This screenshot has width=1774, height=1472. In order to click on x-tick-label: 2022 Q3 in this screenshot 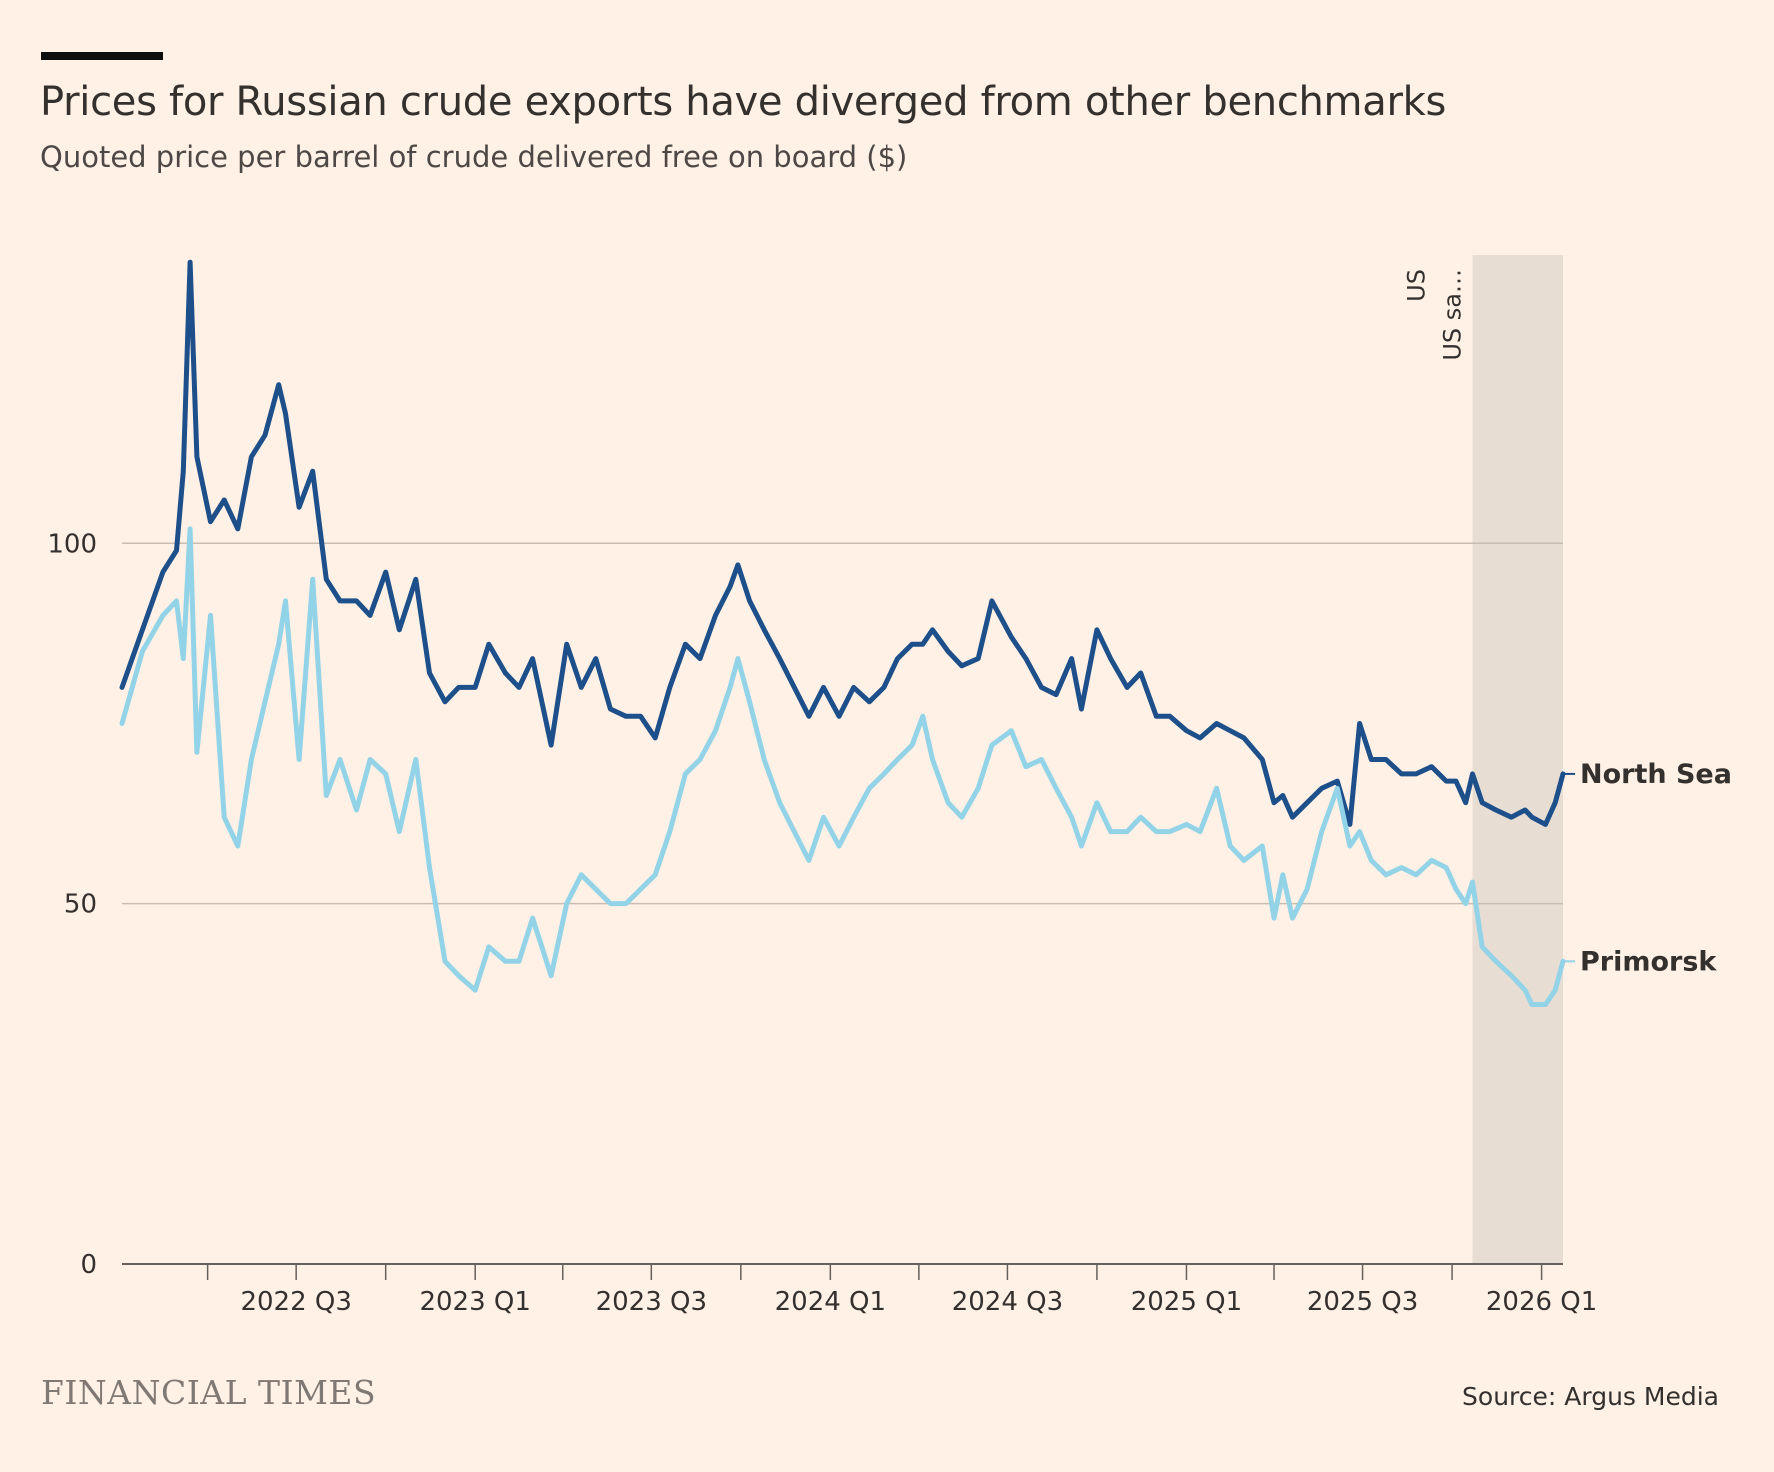, I will do `click(295, 1302)`.